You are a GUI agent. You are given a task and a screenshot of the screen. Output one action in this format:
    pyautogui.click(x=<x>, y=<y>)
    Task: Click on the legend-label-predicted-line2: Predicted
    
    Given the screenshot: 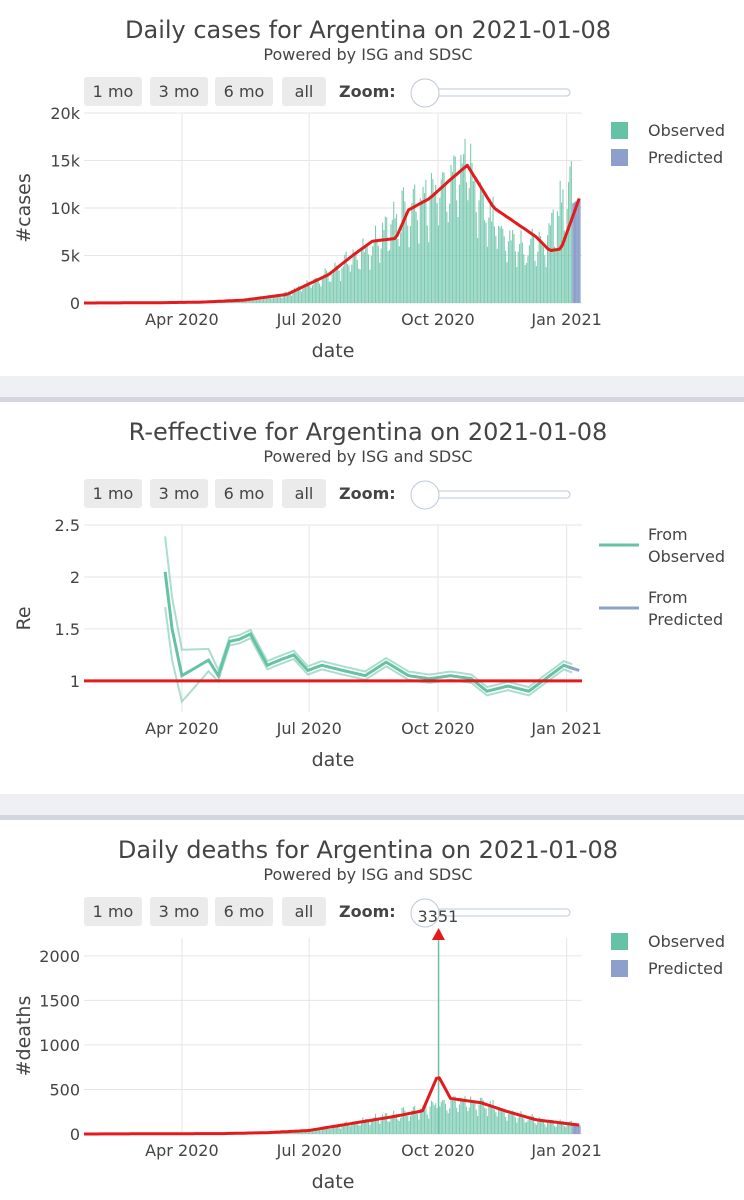 What is the action you would take?
    pyautogui.click(x=685, y=619)
    